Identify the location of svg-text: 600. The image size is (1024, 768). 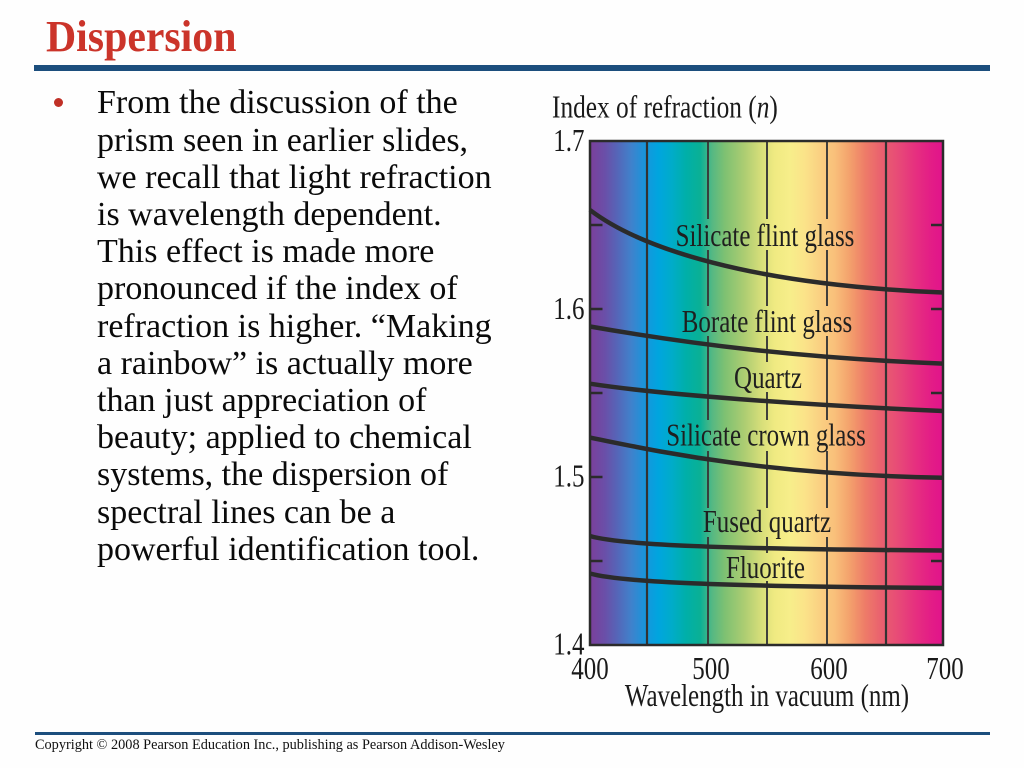
(828, 669).